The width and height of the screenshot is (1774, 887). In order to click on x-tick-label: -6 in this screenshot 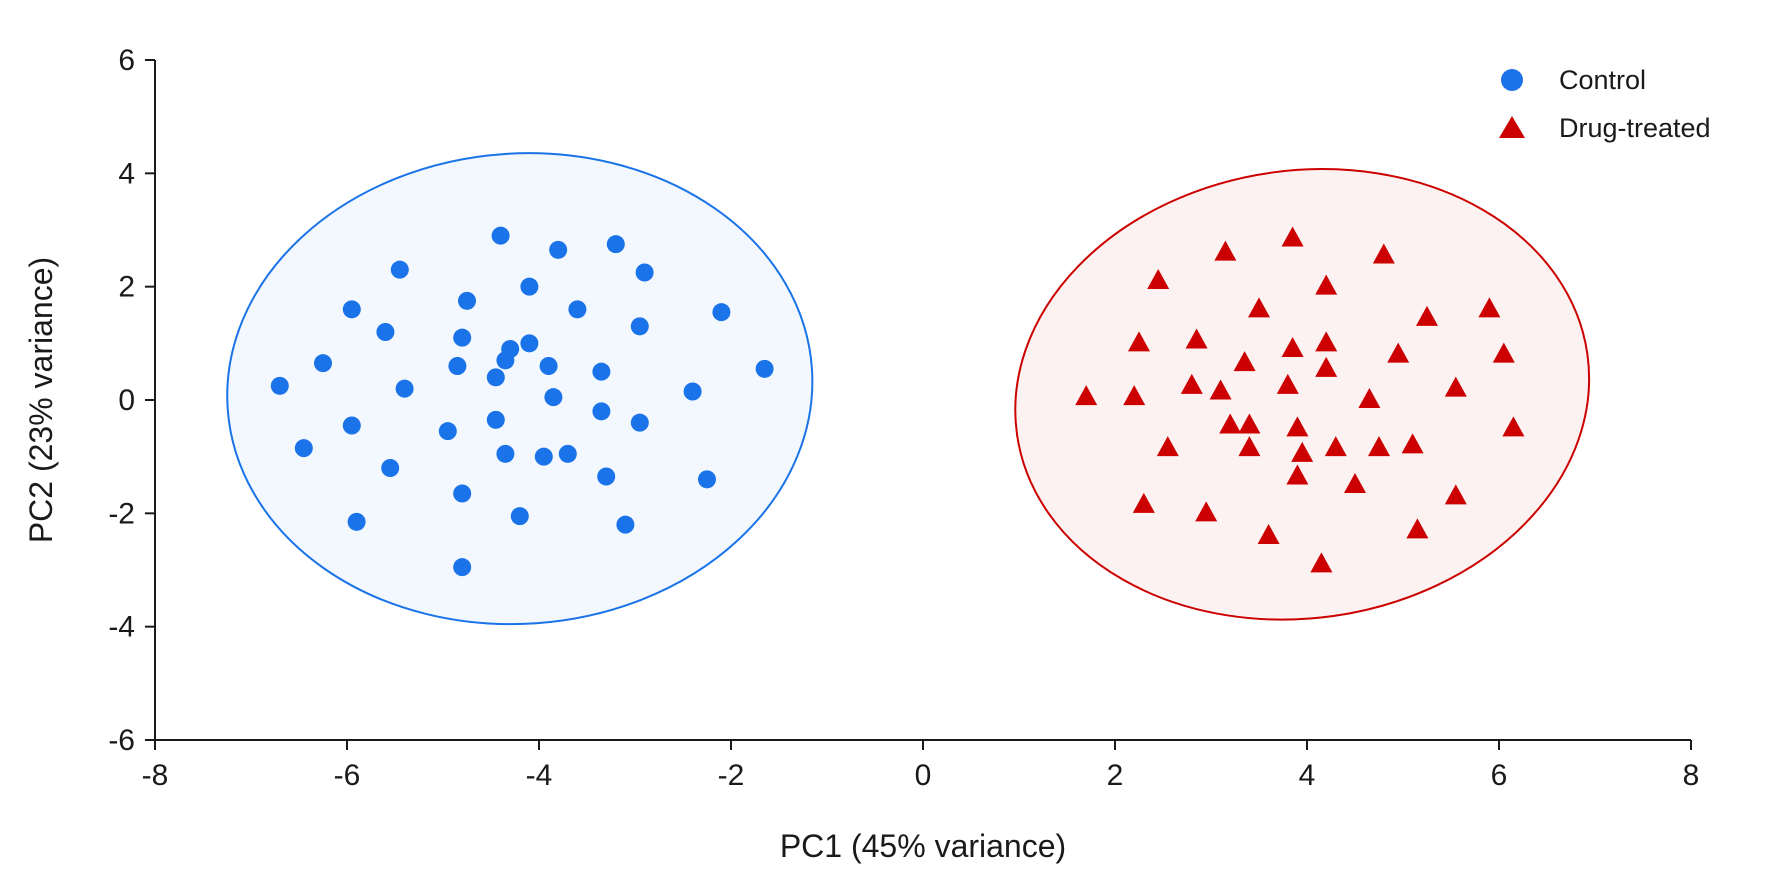, I will do `click(347, 775)`.